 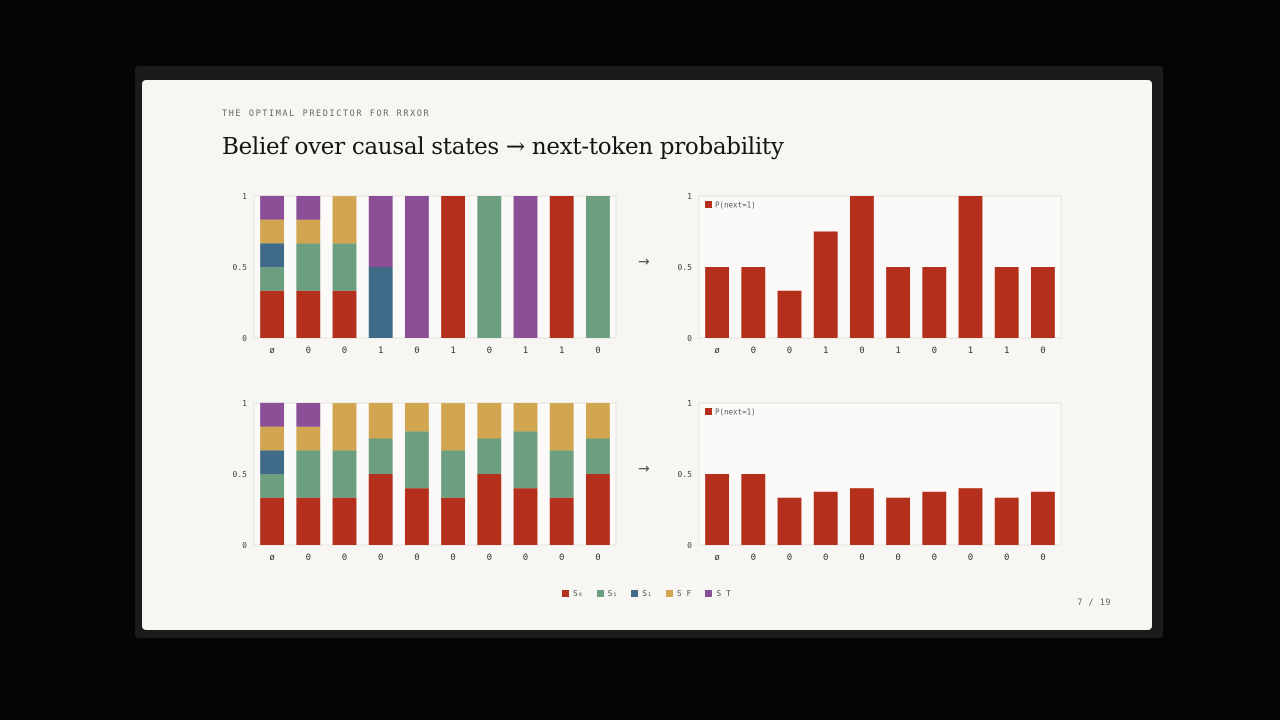 I want to click on probability-chart-top: 0 0.5 1 ø 0 0 1 0 1 0 1 1 0 P(next=1), so click(x=870, y=274).